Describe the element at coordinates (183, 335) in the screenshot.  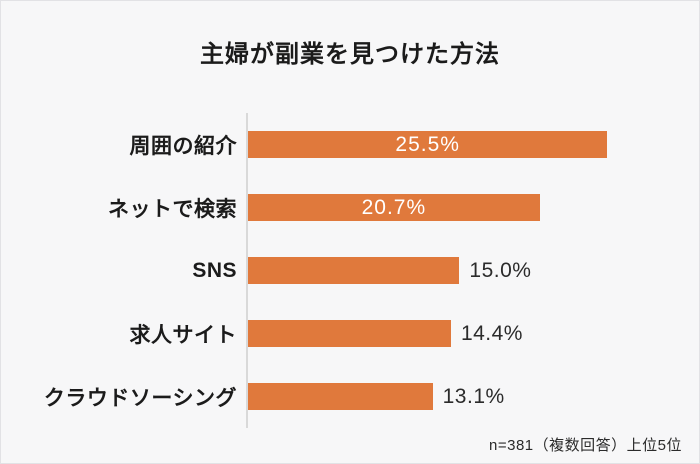
I see `category-label: 求人サイト` at that location.